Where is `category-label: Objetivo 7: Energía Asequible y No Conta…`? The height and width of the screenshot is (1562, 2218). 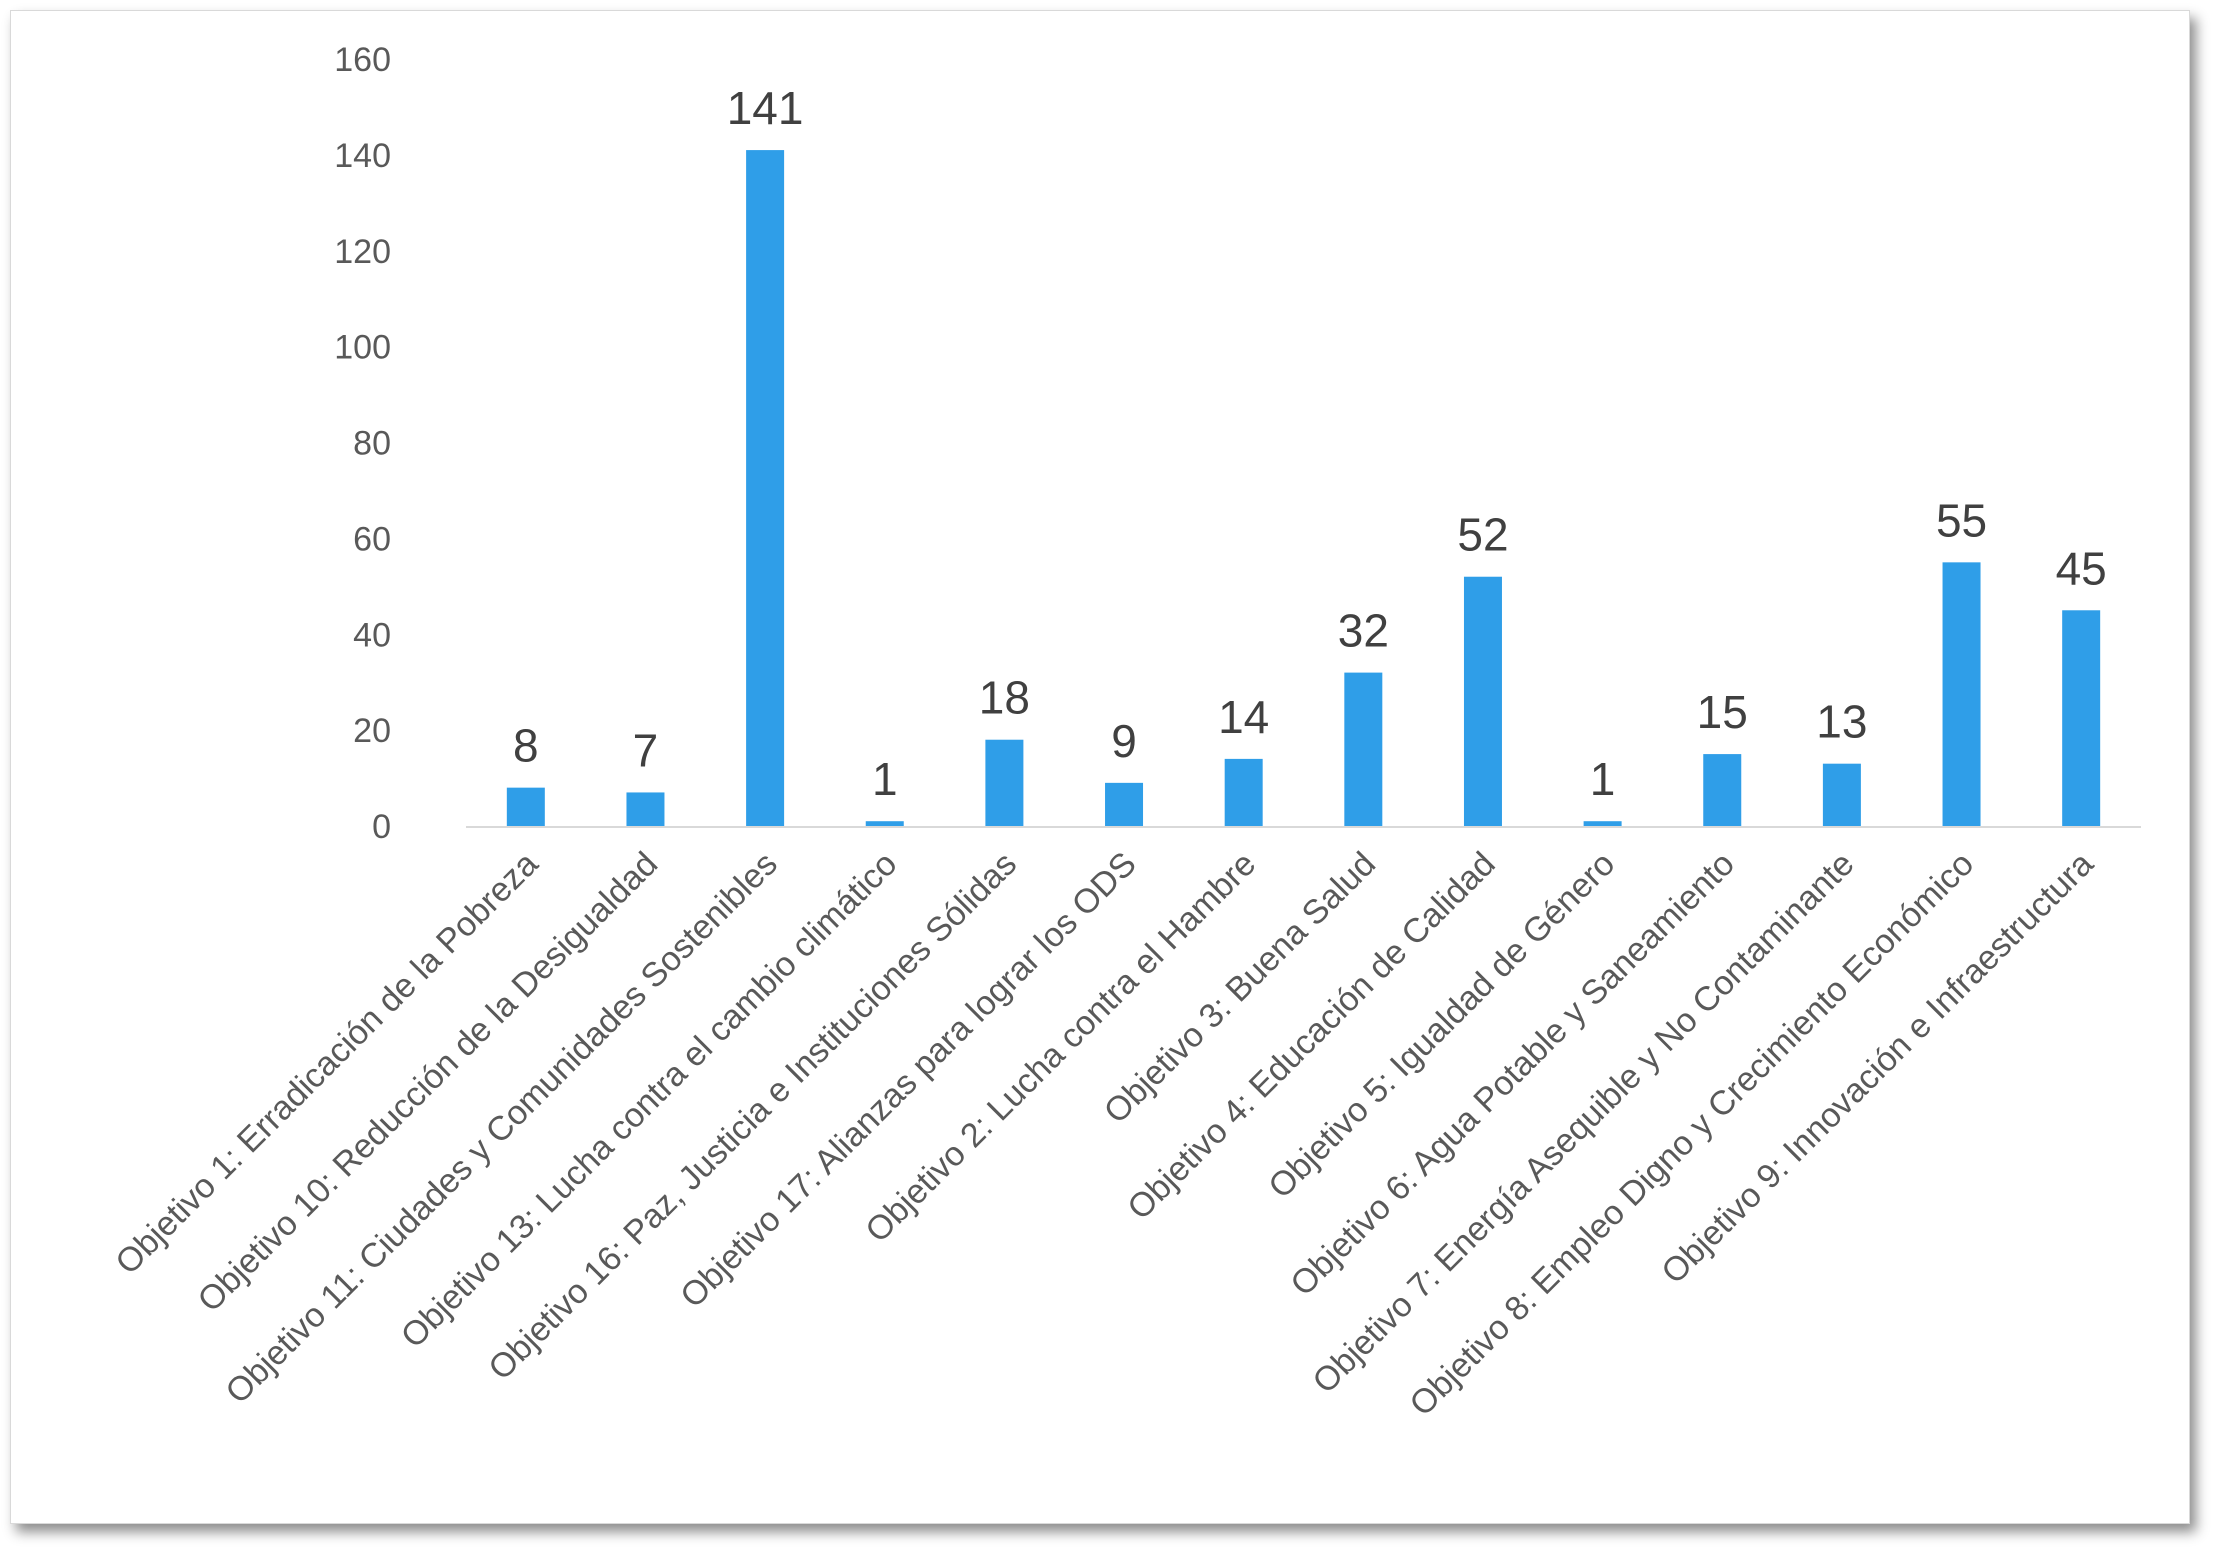 category-label: Objetivo 7: Energía Asequible y No Conta… is located at coordinates (1583, 1123).